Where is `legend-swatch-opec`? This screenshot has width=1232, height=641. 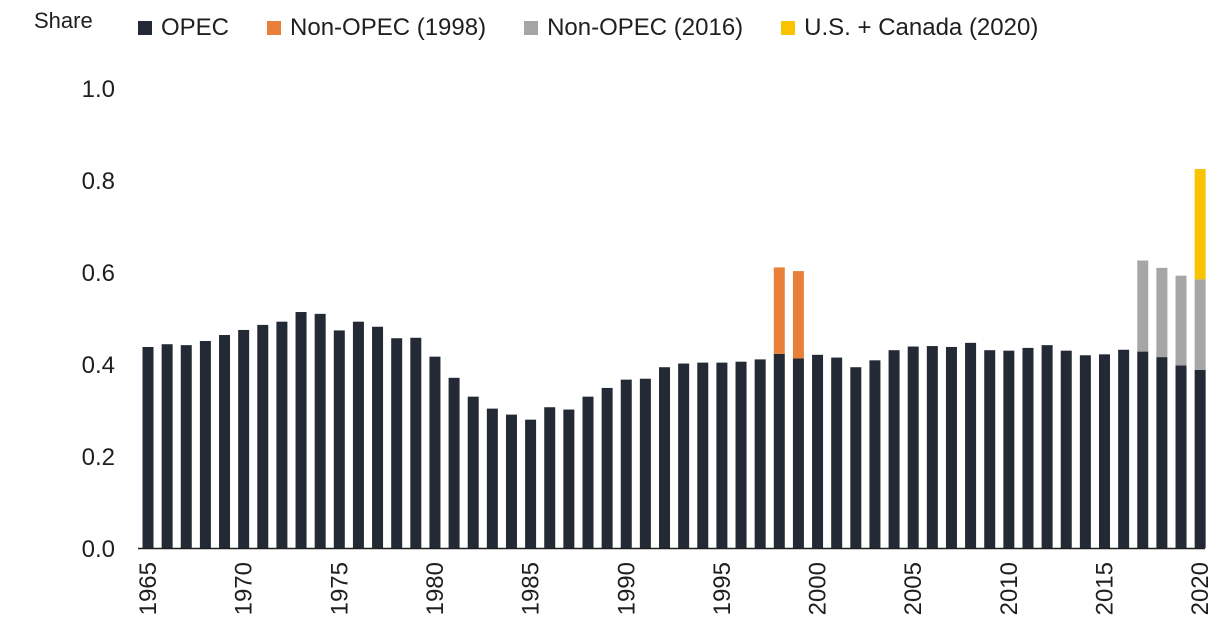 legend-swatch-opec is located at coordinates (145, 28).